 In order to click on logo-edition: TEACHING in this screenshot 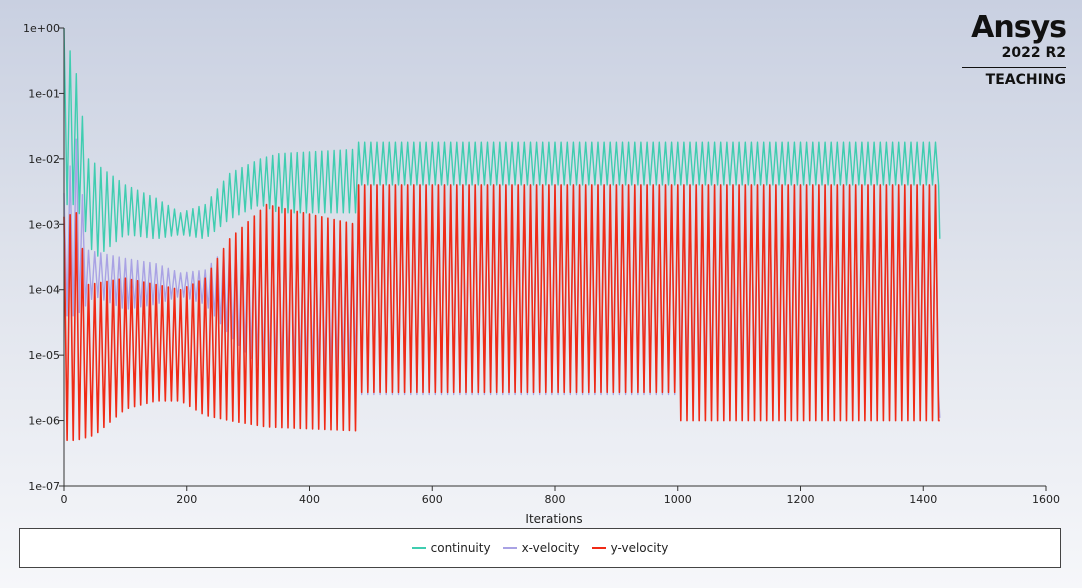, I will do `click(1025, 80)`.